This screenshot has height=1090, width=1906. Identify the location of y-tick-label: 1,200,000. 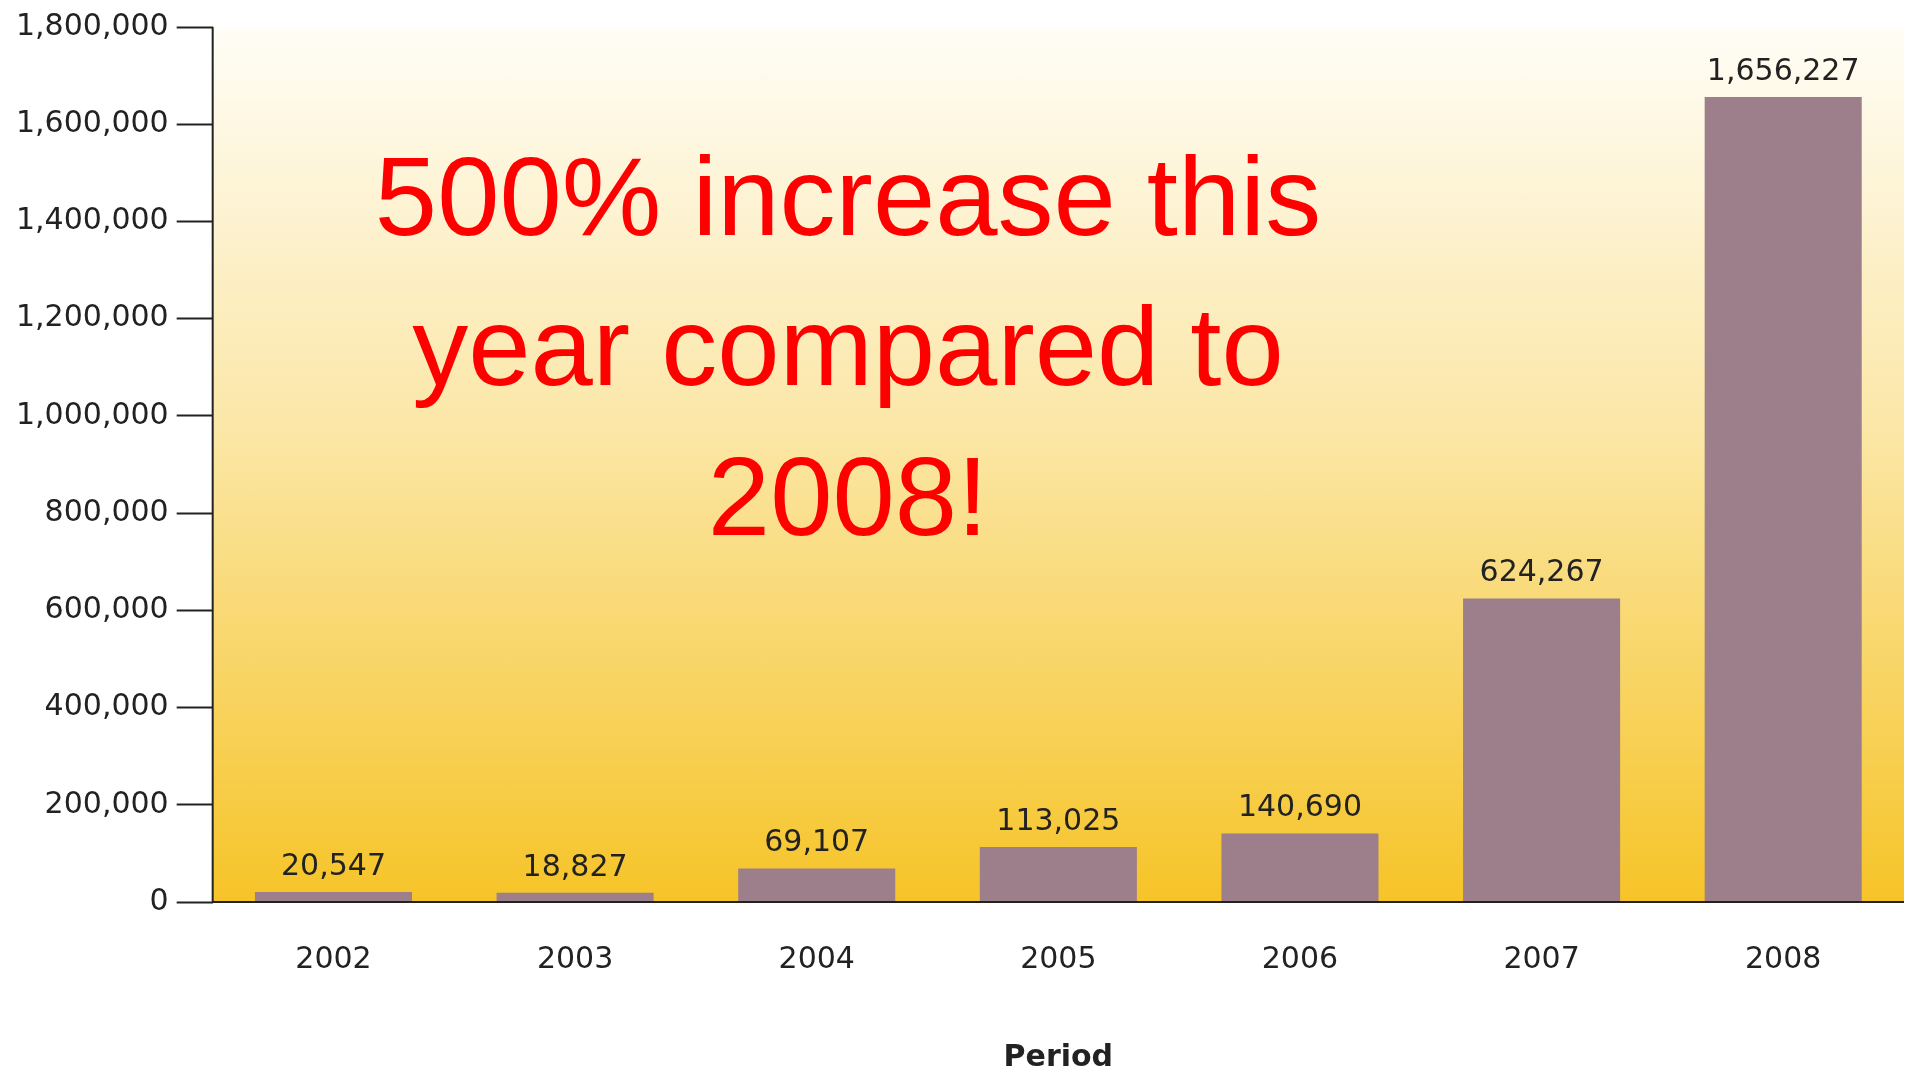
(92, 316).